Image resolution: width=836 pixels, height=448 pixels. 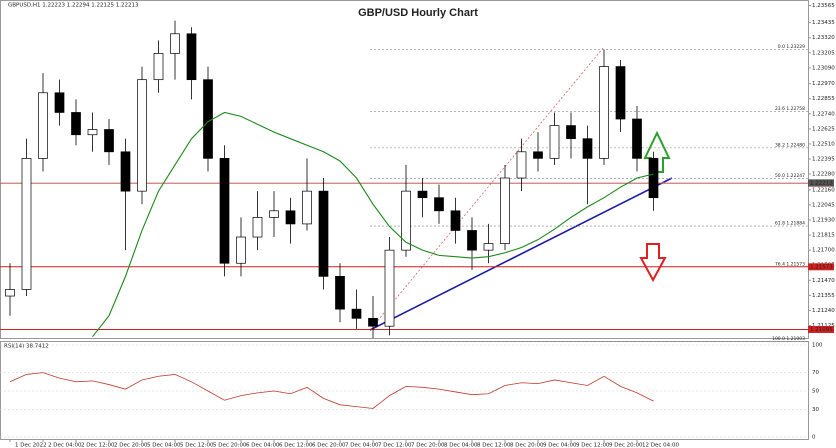 What do you see at coordinates (26, 347) in the screenshot?
I see `rsi-label: RSI(14) 38.7412` at bounding box center [26, 347].